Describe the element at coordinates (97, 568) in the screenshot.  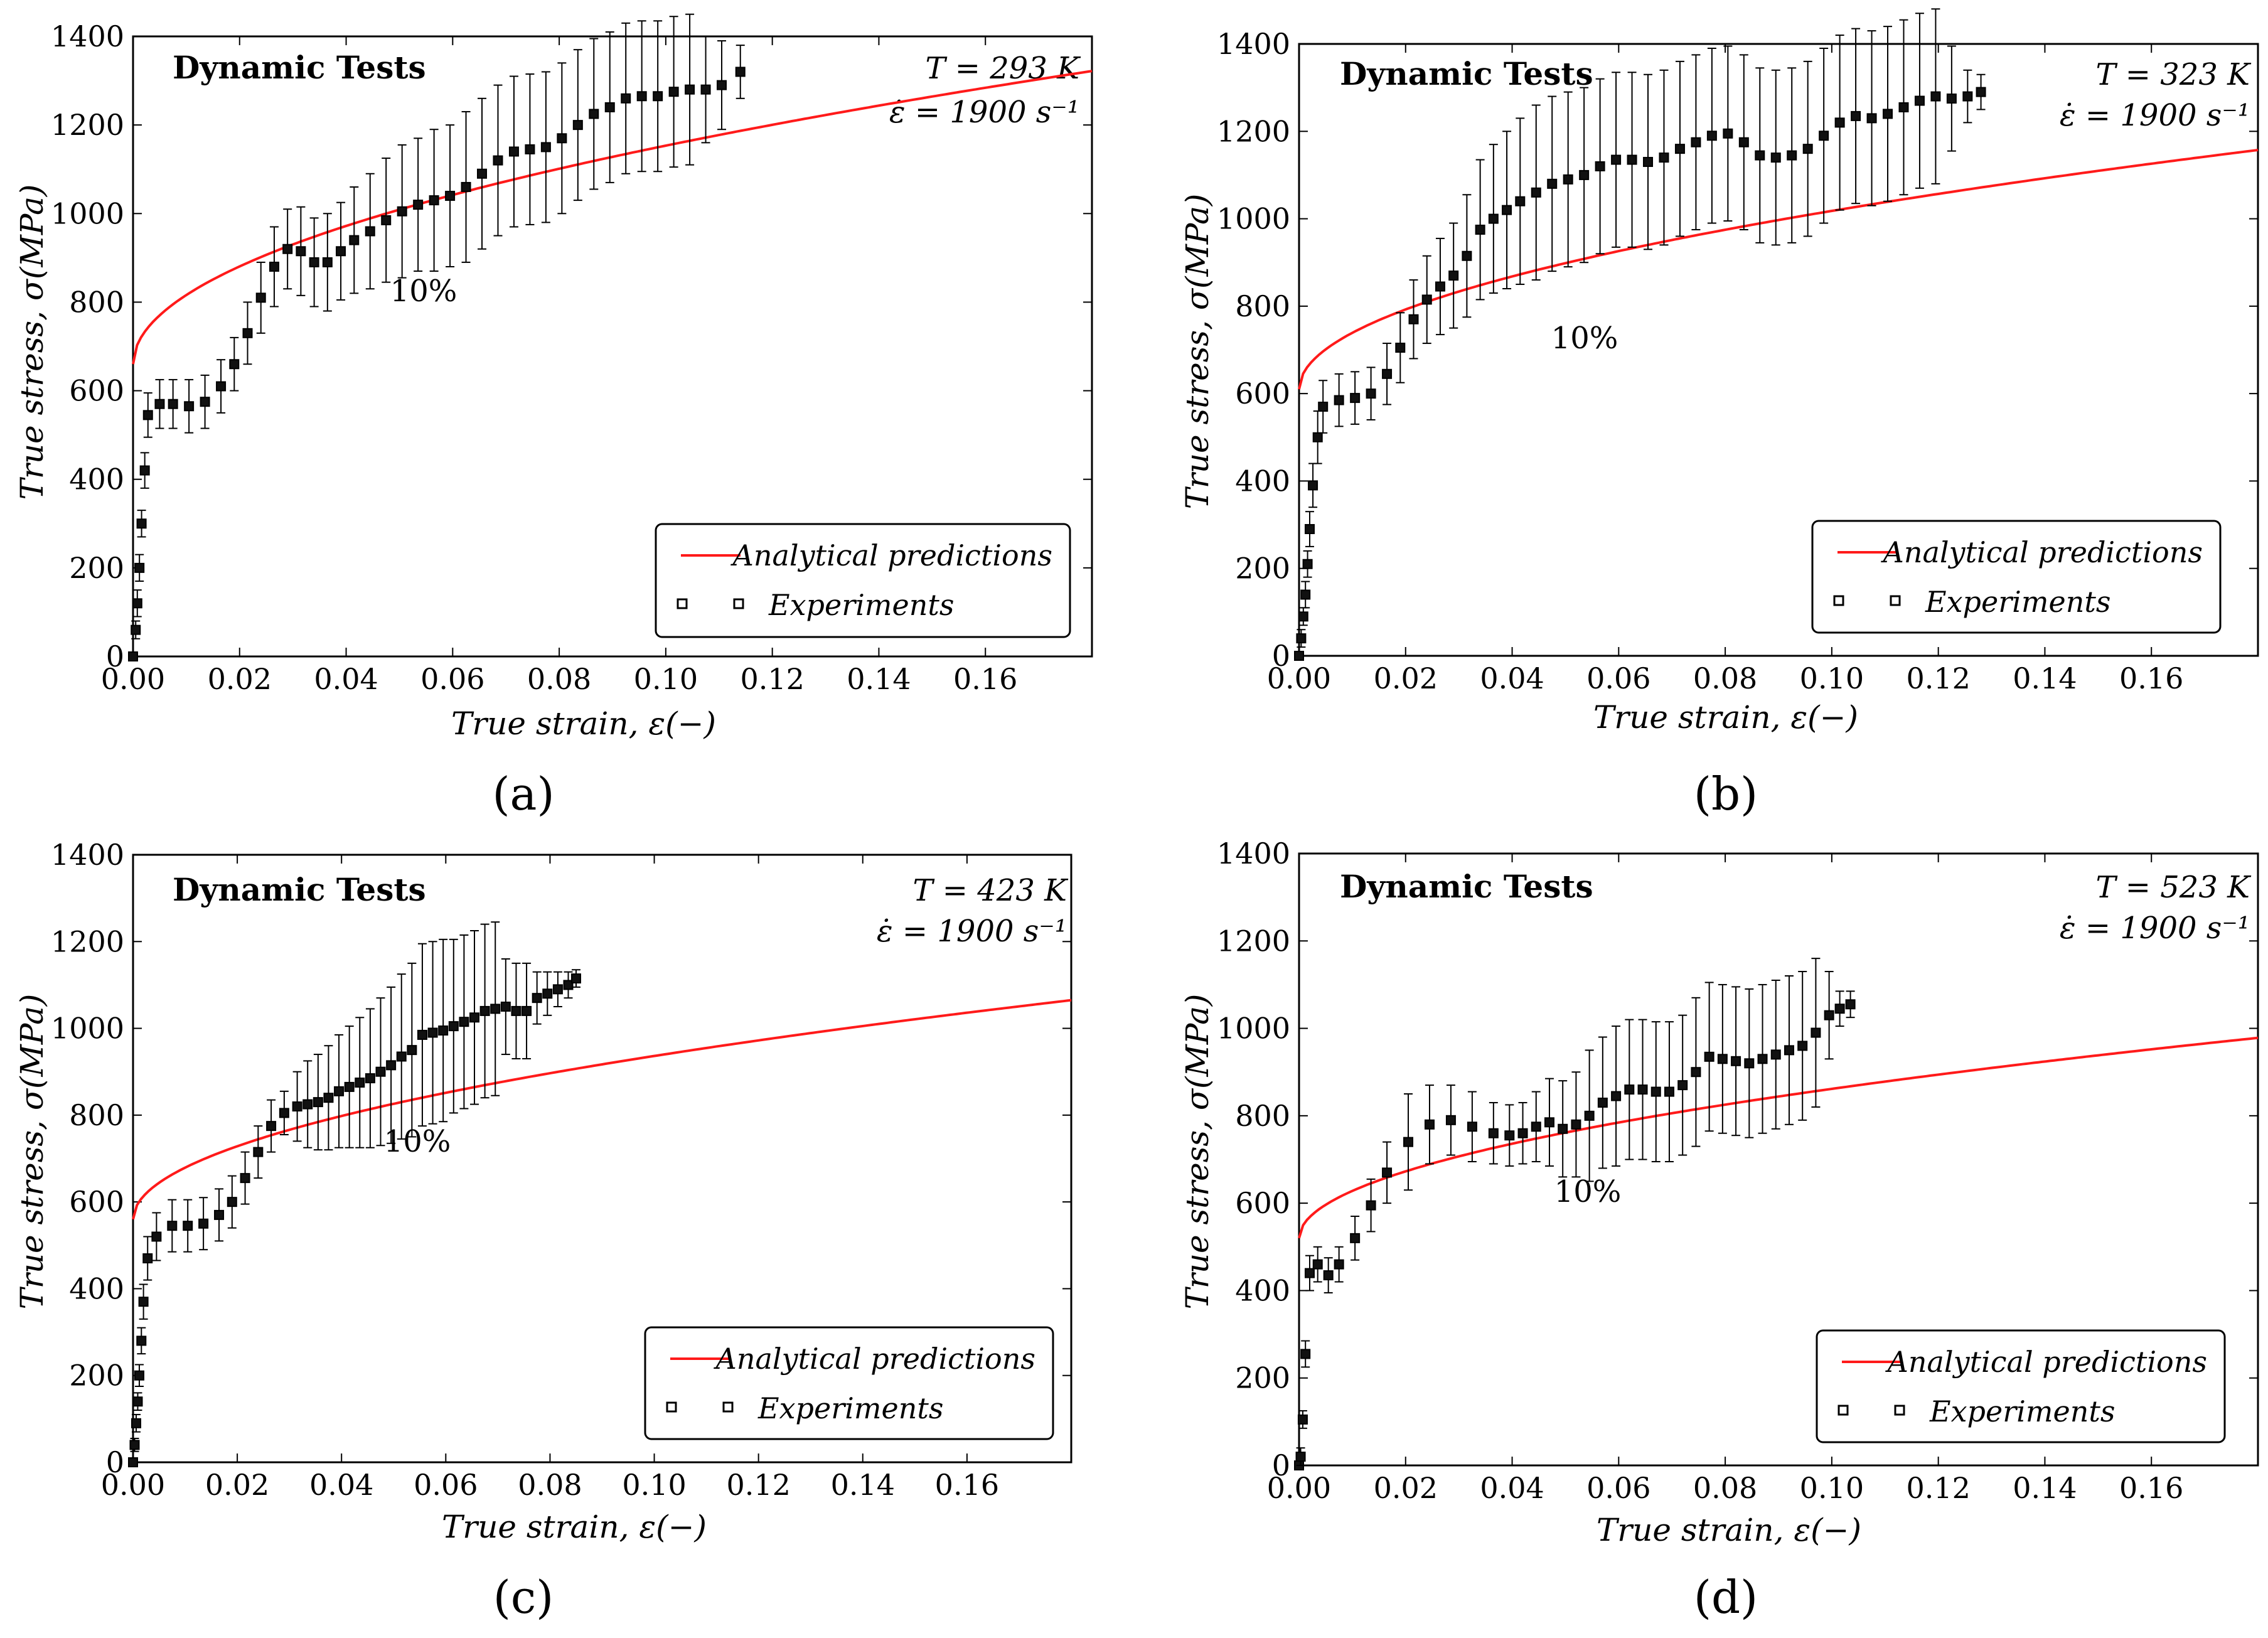
I see `y-tick-label: 200` at that location.